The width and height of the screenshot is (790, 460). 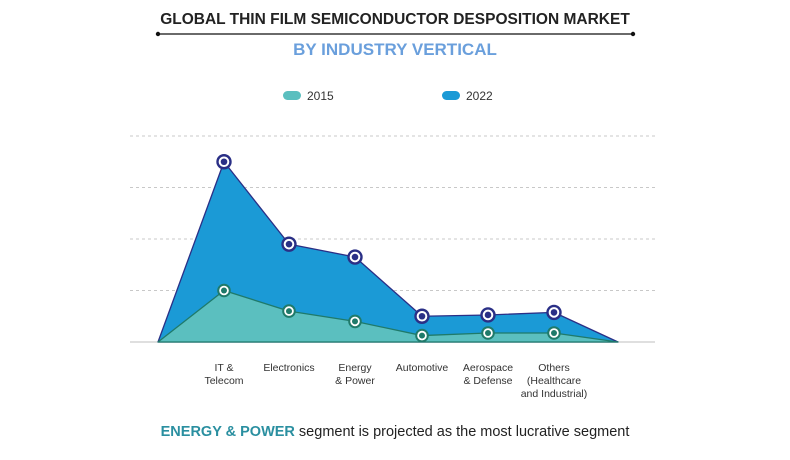 I want to click on x-tick-label: Electronics, so click(x=288, y=368).